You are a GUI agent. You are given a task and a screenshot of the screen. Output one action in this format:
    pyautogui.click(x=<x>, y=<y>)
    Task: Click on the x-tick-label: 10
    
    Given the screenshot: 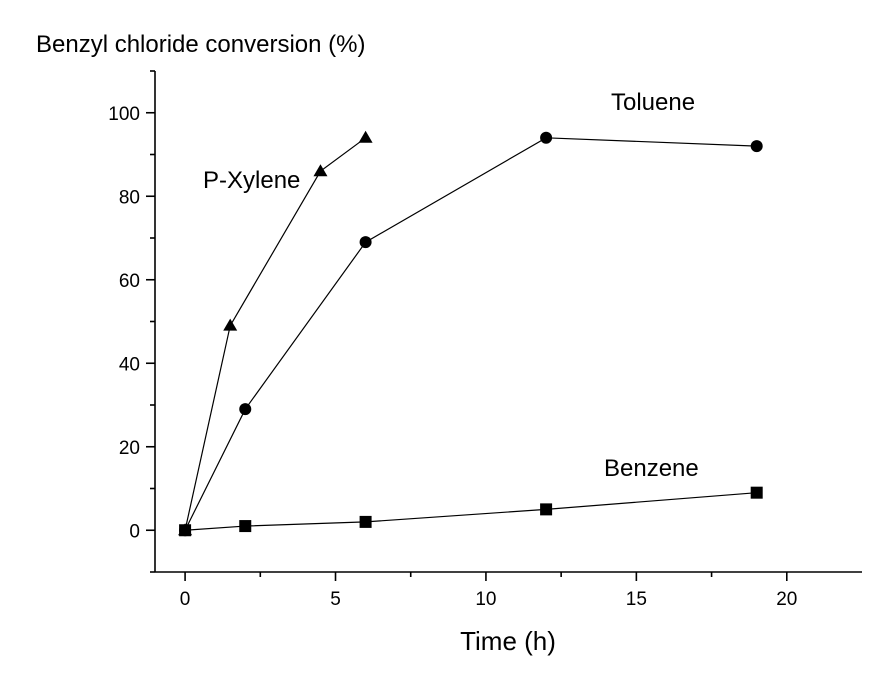 What is the action you would take?
    pyautogui.click(x=485, y=599)
    